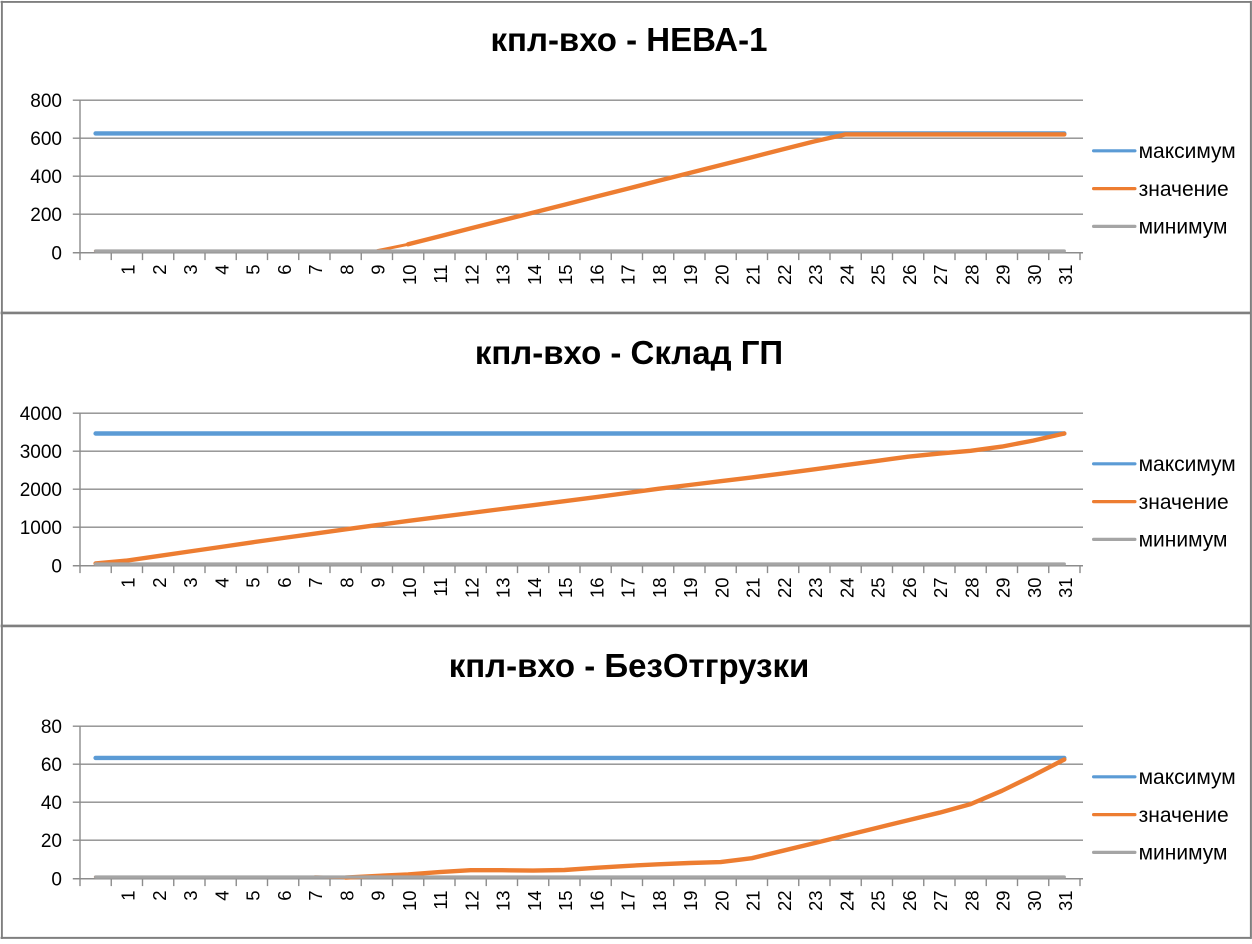 The height and width of the screenshot is (944, 1252). I want to click on svg-text: 3000, so click(41, 452).